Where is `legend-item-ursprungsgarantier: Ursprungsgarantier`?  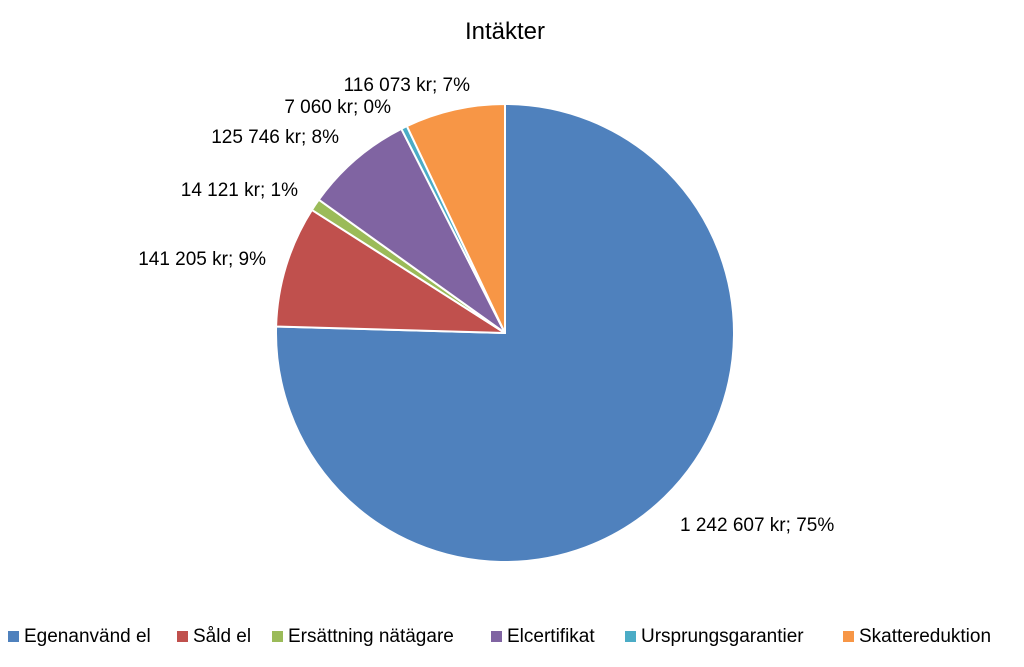
legend-item-ursprungsgarantier: Ursprungsgarantier is located at coordinates (714, 636).